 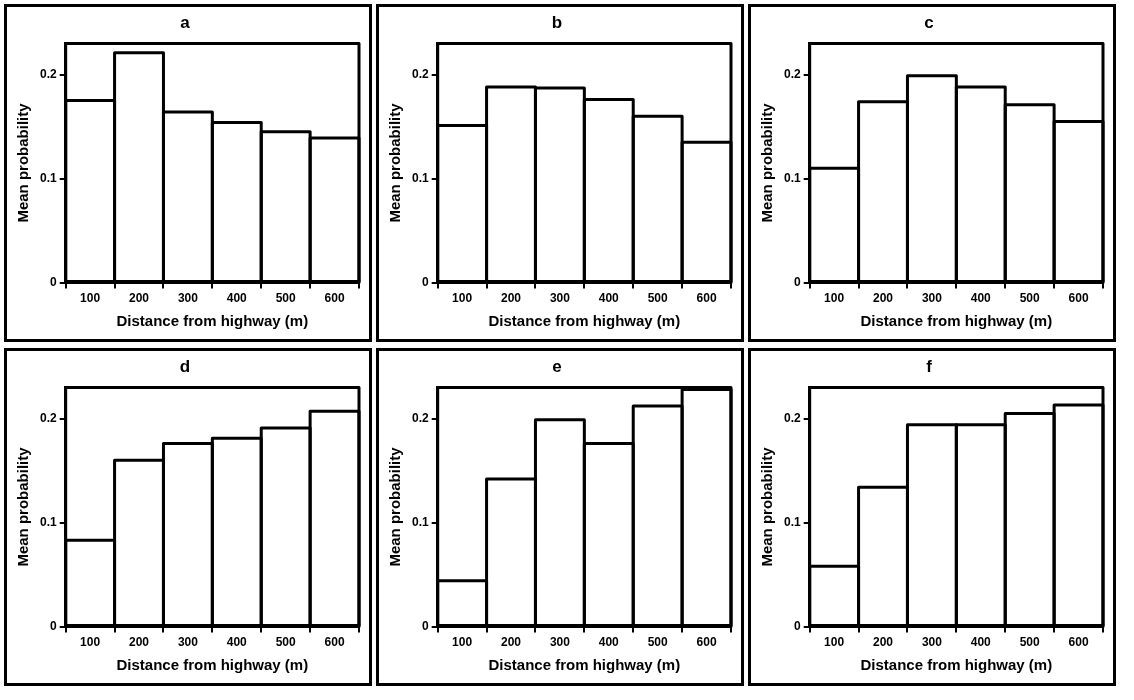 What do you see at coordinates (557, 366) in the screenshot?
I see `chart-title: e` at bounding box center [557, 366].